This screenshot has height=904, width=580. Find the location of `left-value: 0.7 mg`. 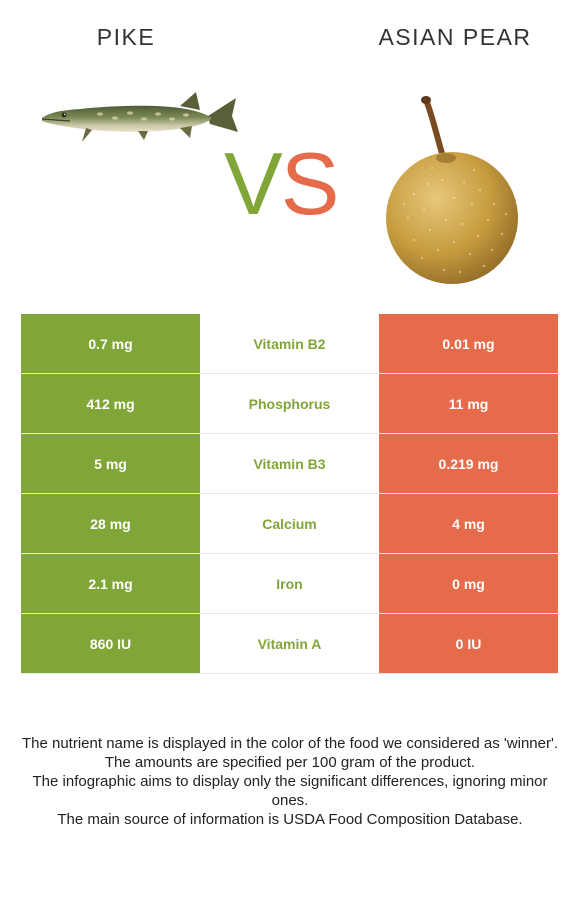

left-value: 0.7 mg is located at coordinates (110, 343).